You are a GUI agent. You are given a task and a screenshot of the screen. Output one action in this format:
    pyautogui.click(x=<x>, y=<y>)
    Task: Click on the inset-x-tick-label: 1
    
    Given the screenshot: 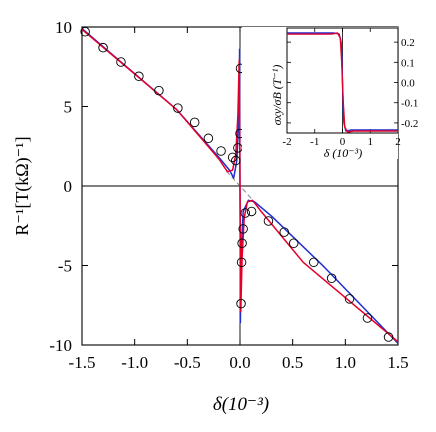 What is the action you would take?
    pyautogui.click(x=371, y=142)
    